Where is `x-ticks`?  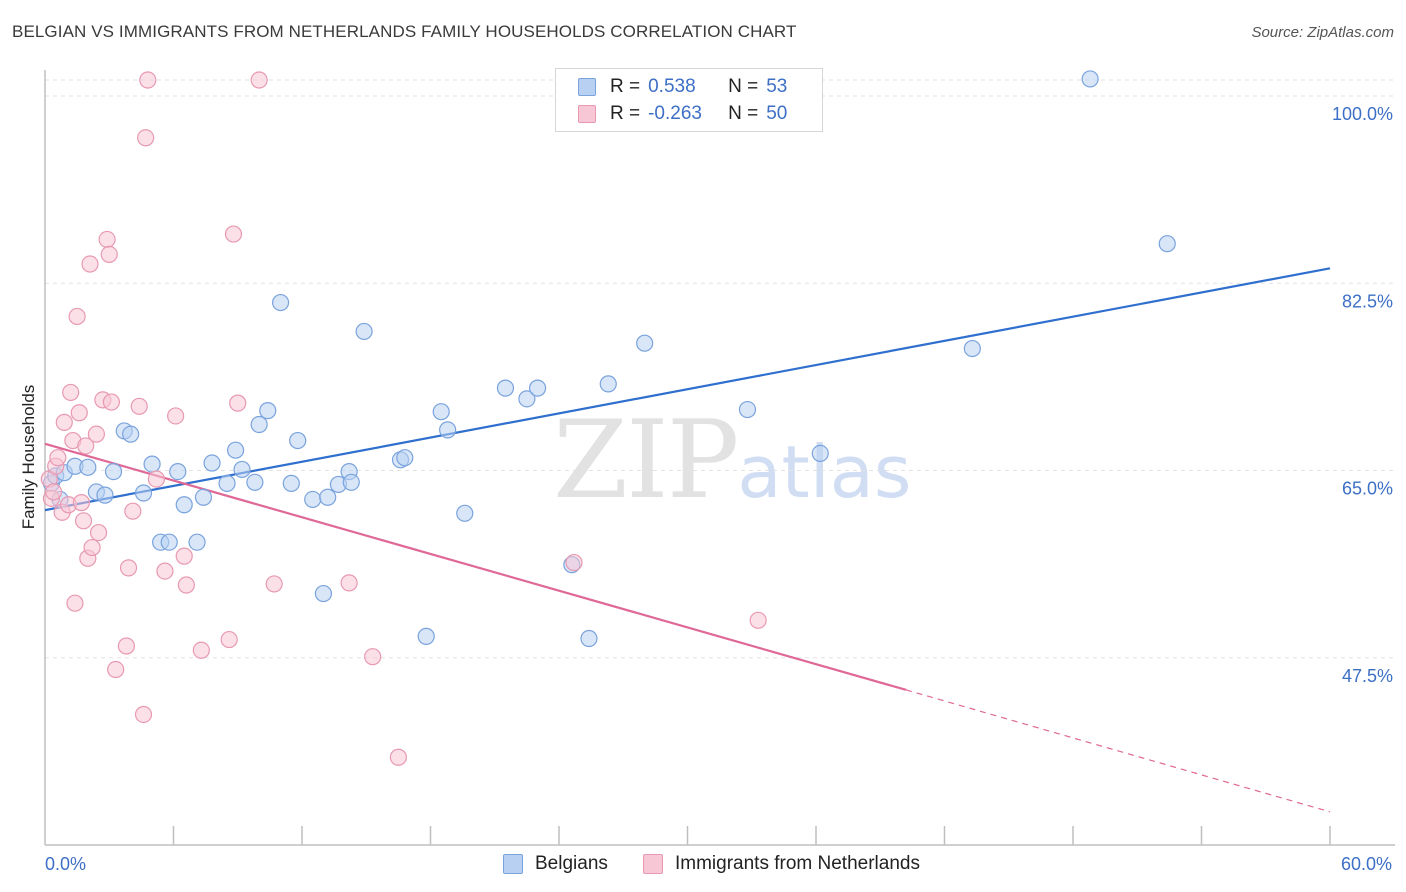 x-ticks is located at coordinates (751, 835).